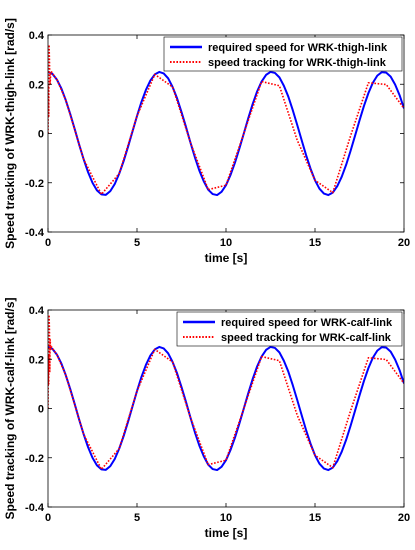  I want to click on legend-label-tracking: speed tracking for WRK-thigh-link, so click(297, 63).